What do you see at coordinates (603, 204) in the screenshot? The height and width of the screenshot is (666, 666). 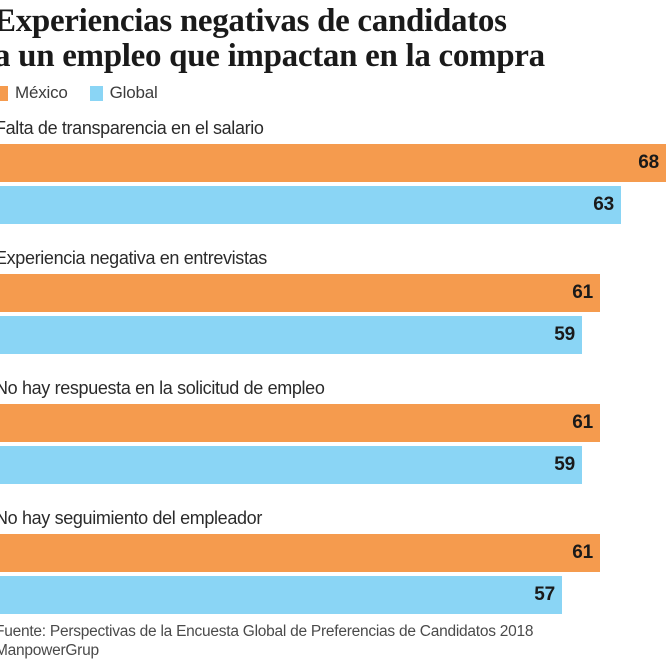 I see `bar-value-label: 63` at bounding box center [603, 204].